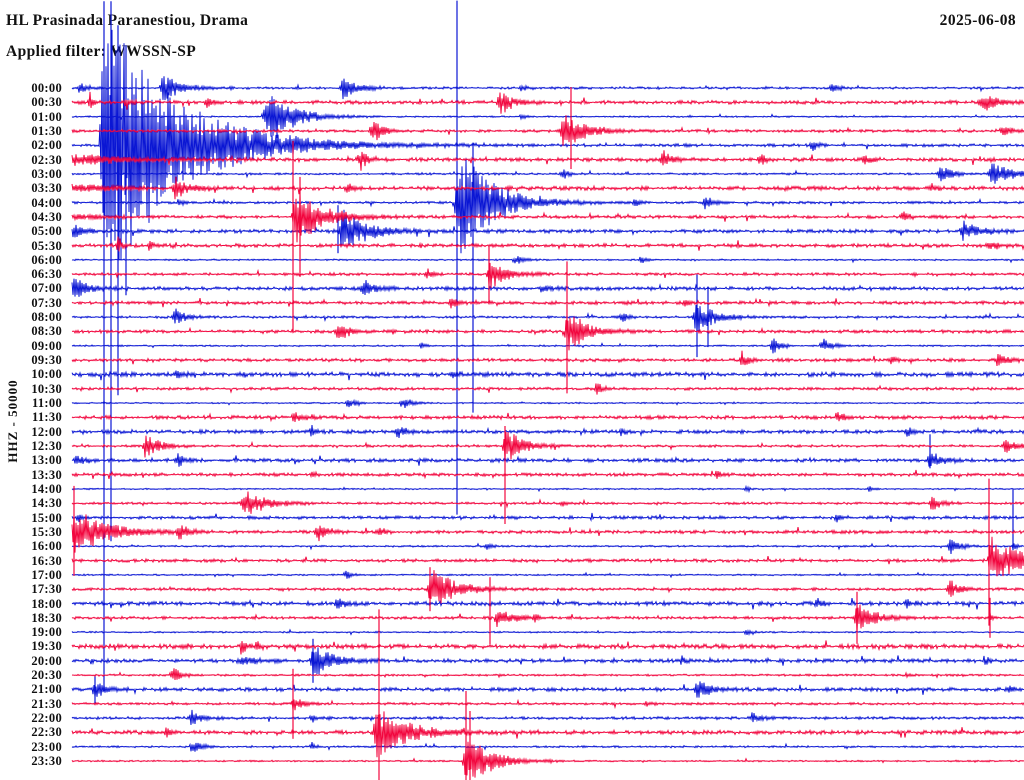  What do you see at coordinates (46, 517) in the screenshot?
I see `row-time-label: 15:00` at bounding box center [46, 517].